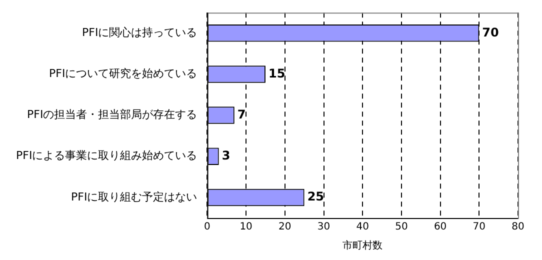  I want to click on x-tick-label: 20, so click(285, 227).